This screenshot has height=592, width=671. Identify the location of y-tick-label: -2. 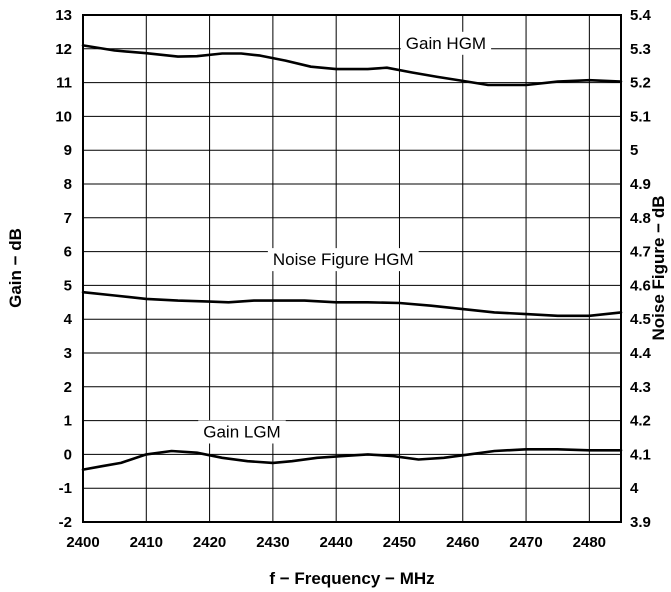
(65, 522).